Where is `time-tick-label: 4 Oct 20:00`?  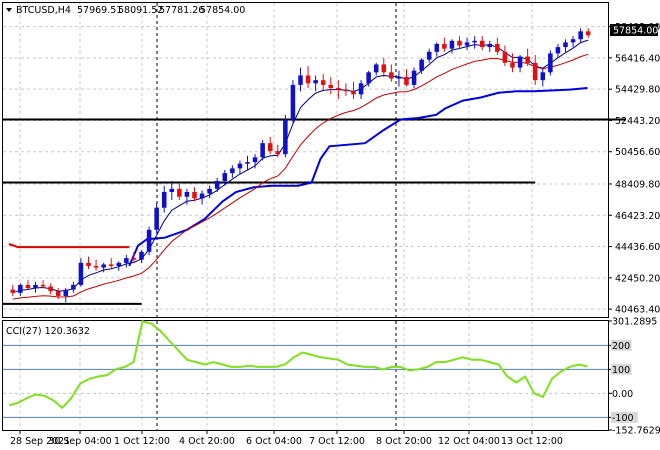 time-tick-label: 4 Oct 20:00 is located at coordinates (207, 441).